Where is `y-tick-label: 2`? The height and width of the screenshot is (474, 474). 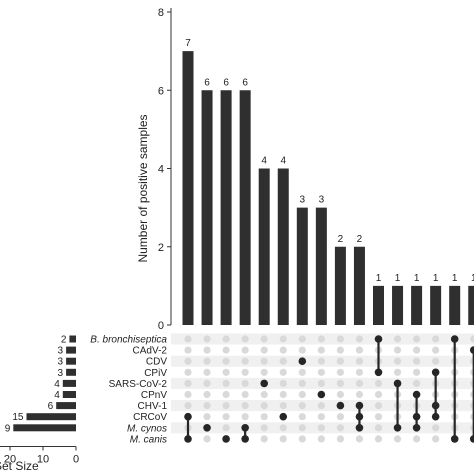 y-tick-label: 2 is located at coordinates (161, 248).